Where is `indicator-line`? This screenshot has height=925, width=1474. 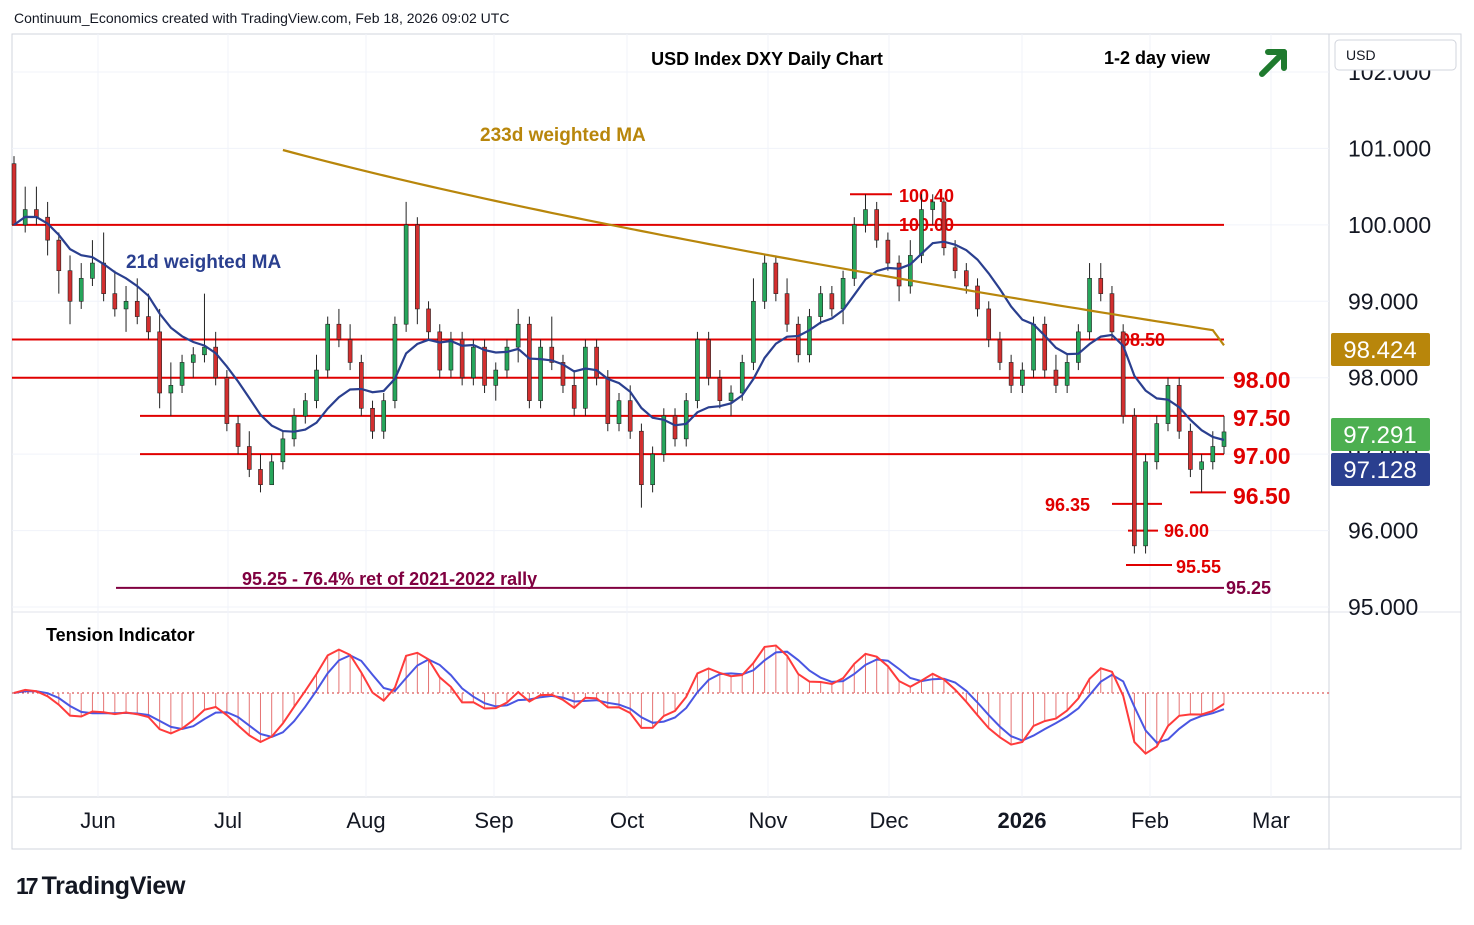 indicator-line is located at coordinates (619, 699).